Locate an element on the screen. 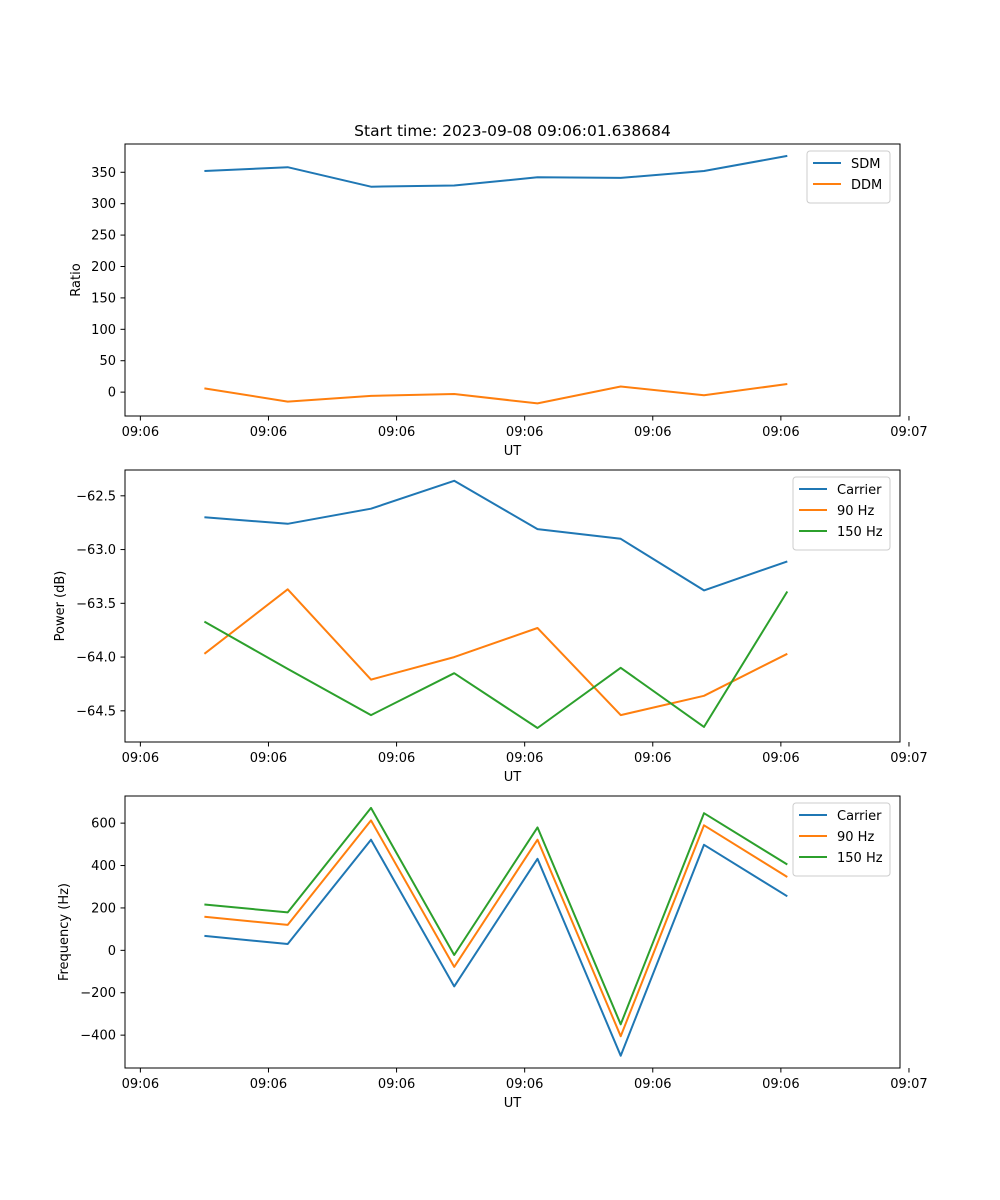 Image resolution: width=1000 pixels, height=1200 pixels. power-legend-label: 150 Hz is located at coordinates (860, 532).